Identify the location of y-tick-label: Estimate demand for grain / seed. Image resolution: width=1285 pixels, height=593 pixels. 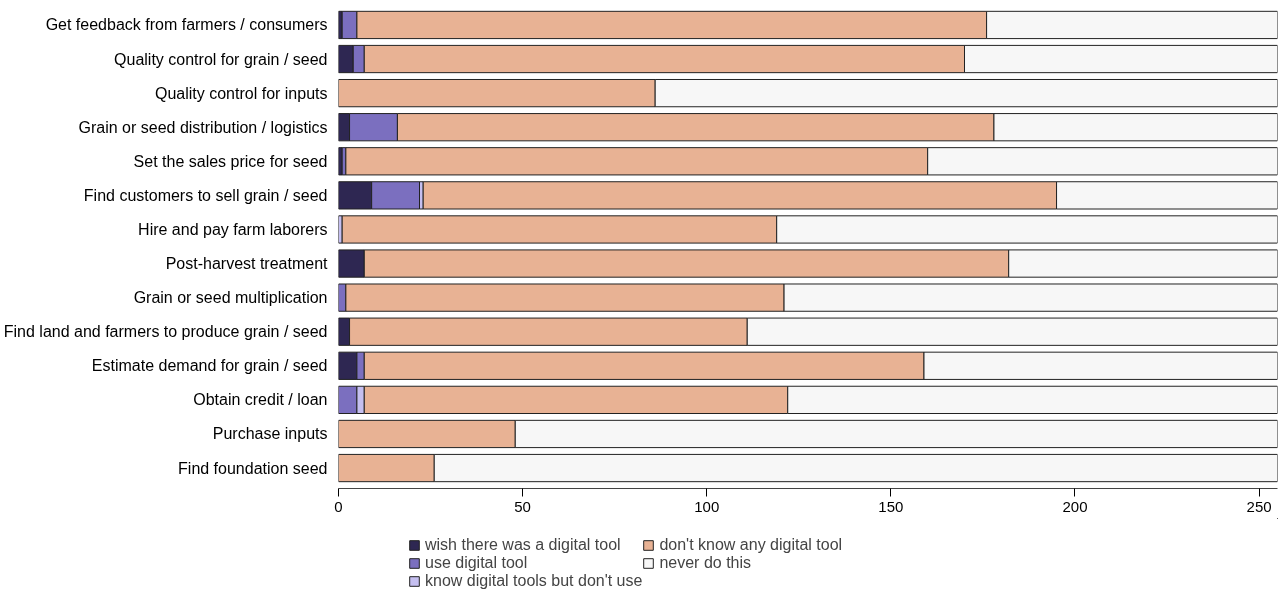
(209, 366).